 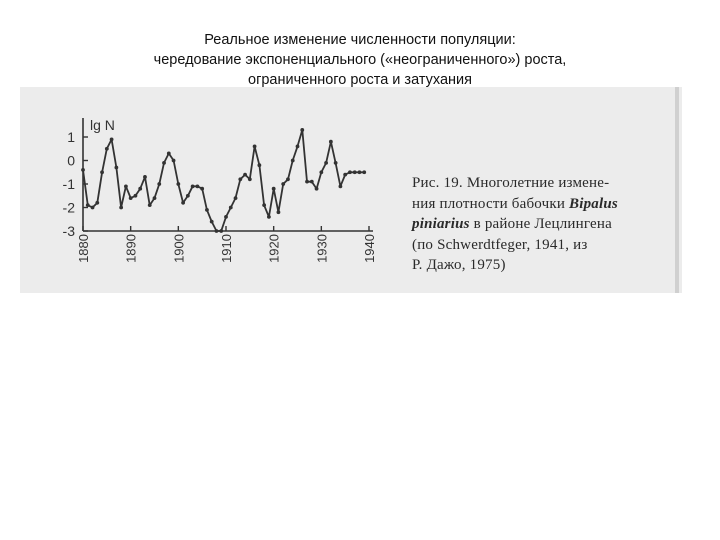 I want to click on x-tick-label: 1930, so click(x=321, y=248).